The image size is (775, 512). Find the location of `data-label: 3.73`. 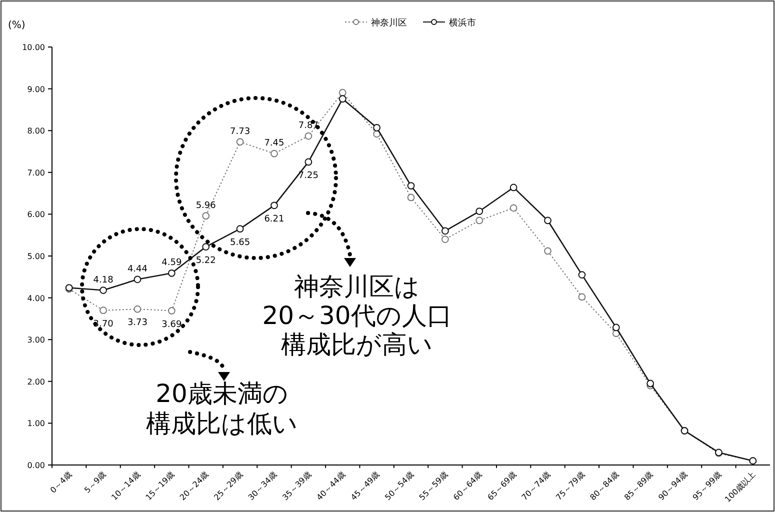

data-label: 3.73 is located at coordinates (137, 323).